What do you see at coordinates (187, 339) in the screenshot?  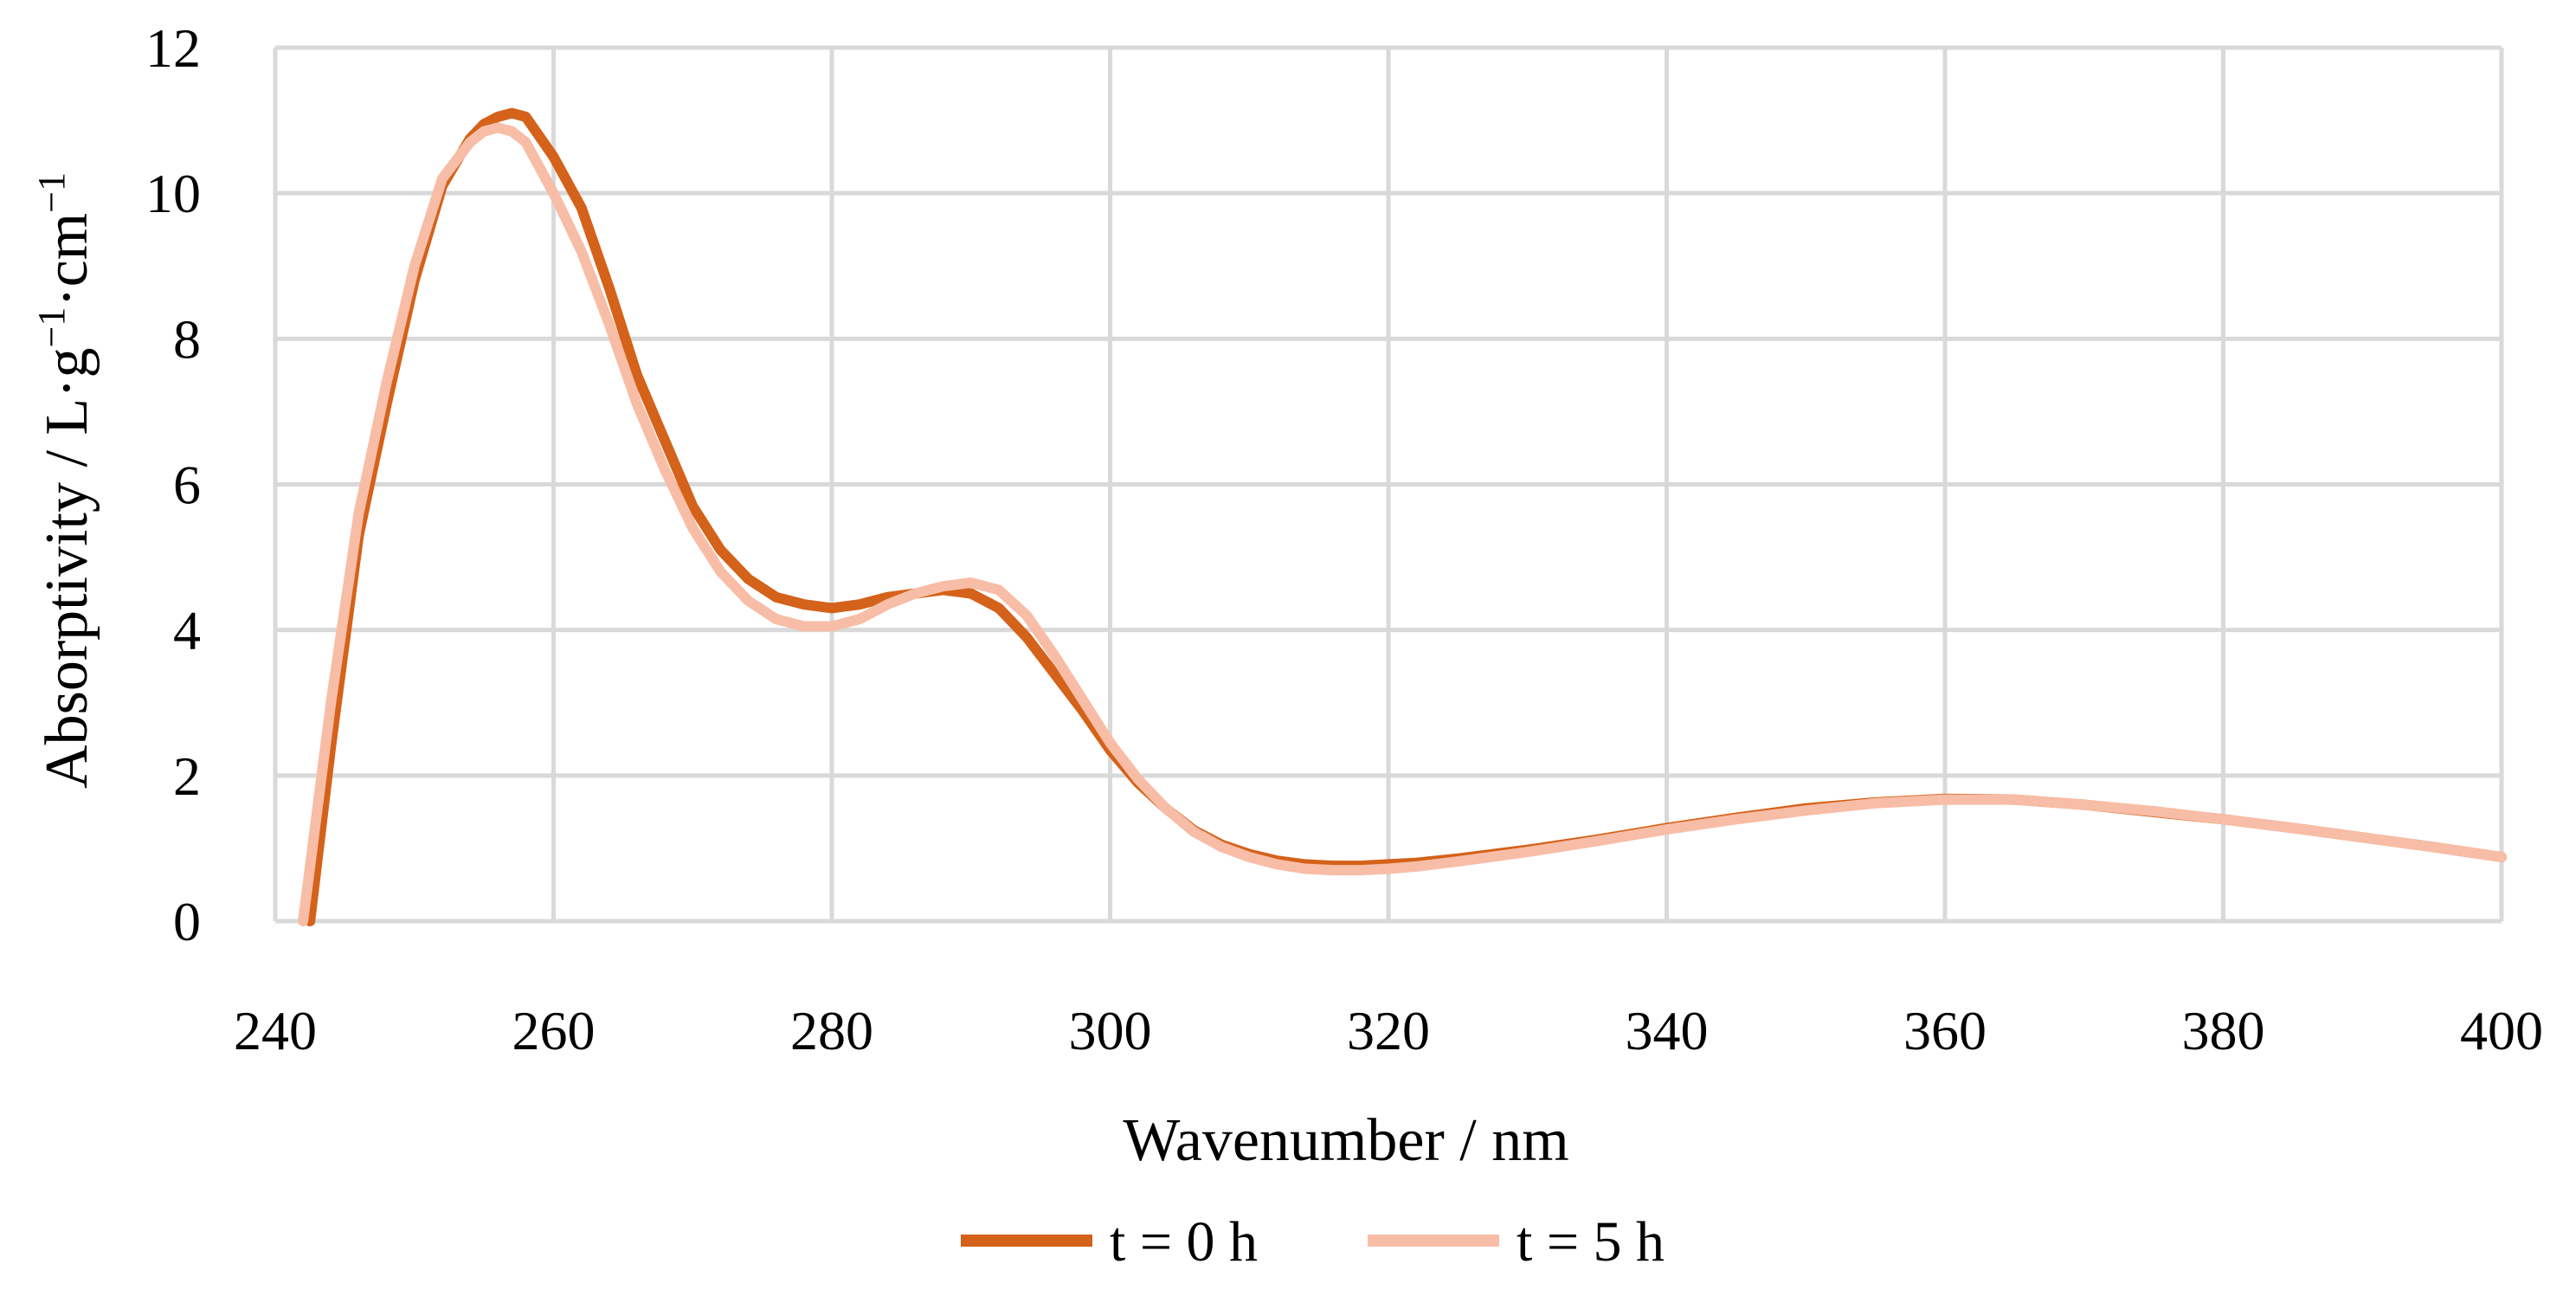 I see `y-tick-label: 8` at bounding box center [187, 339].